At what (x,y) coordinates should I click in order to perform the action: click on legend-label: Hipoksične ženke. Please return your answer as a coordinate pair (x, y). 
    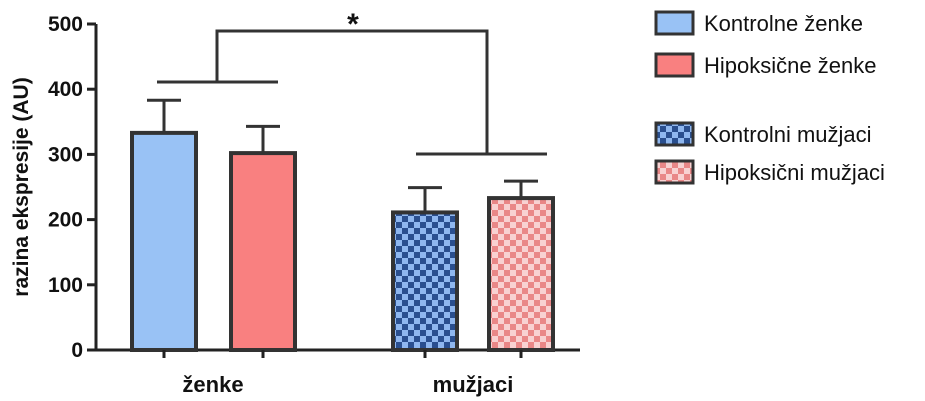
    Looking at the image, I should click on (790, 65).